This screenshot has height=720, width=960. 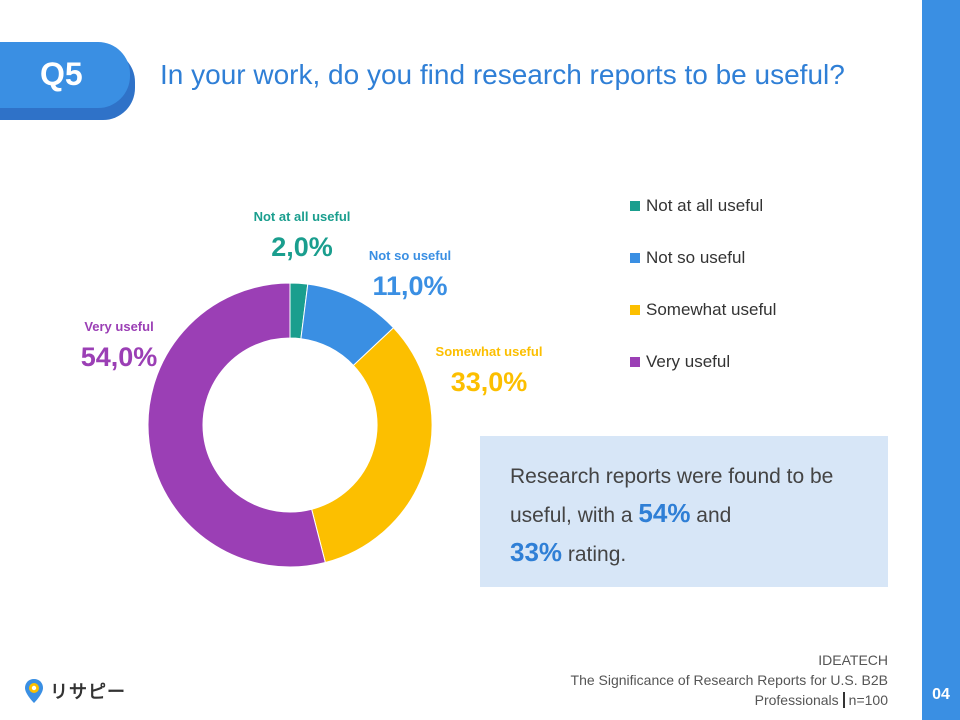 What do you see at coordinates (61, 74) in the screenshot?
I see `question-number: Q5` at bounding box center [61, 74].